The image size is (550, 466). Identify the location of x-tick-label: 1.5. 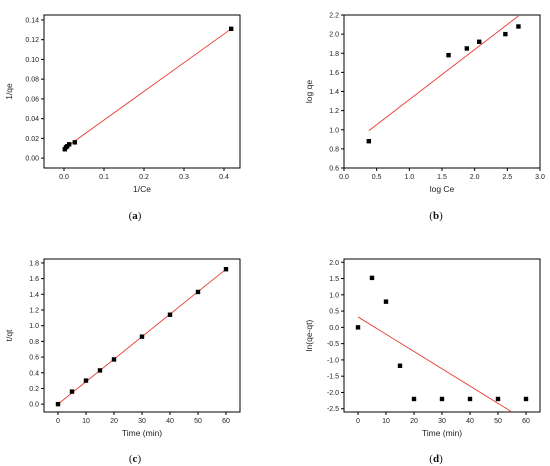
(442, 177).